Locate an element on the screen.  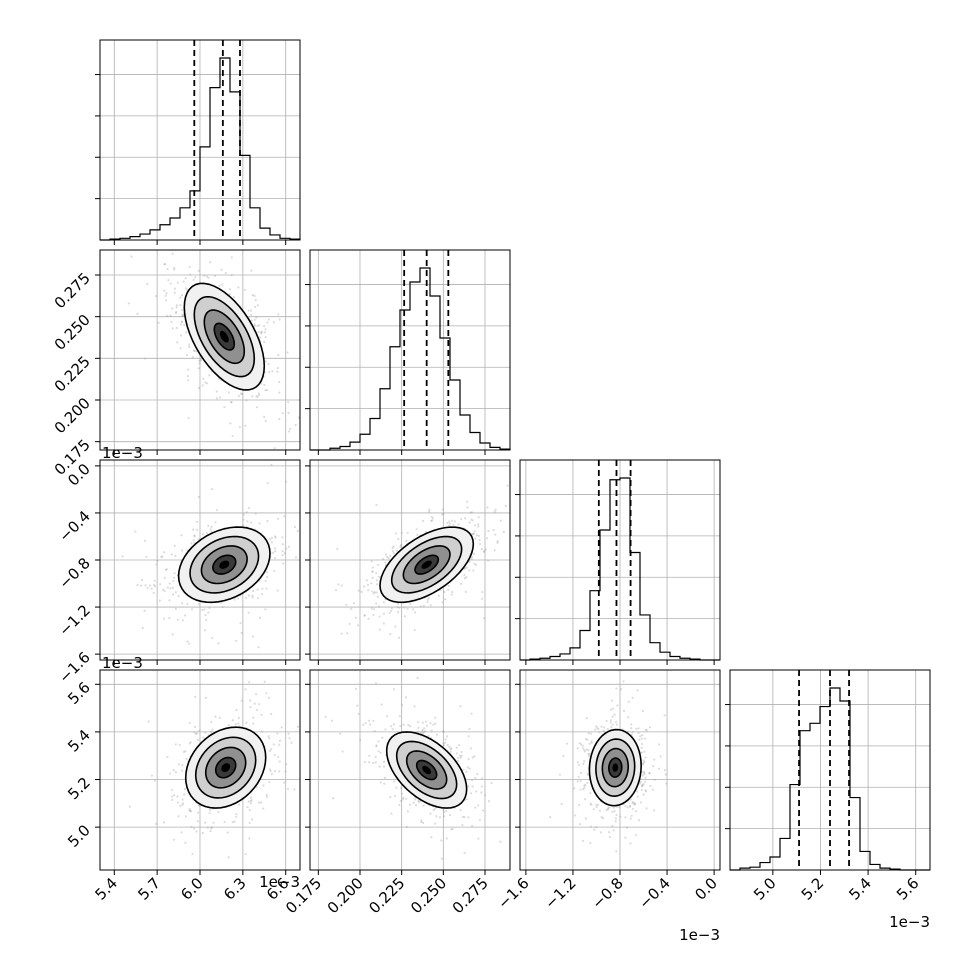
density-fill is located at coordinates (426, 564).